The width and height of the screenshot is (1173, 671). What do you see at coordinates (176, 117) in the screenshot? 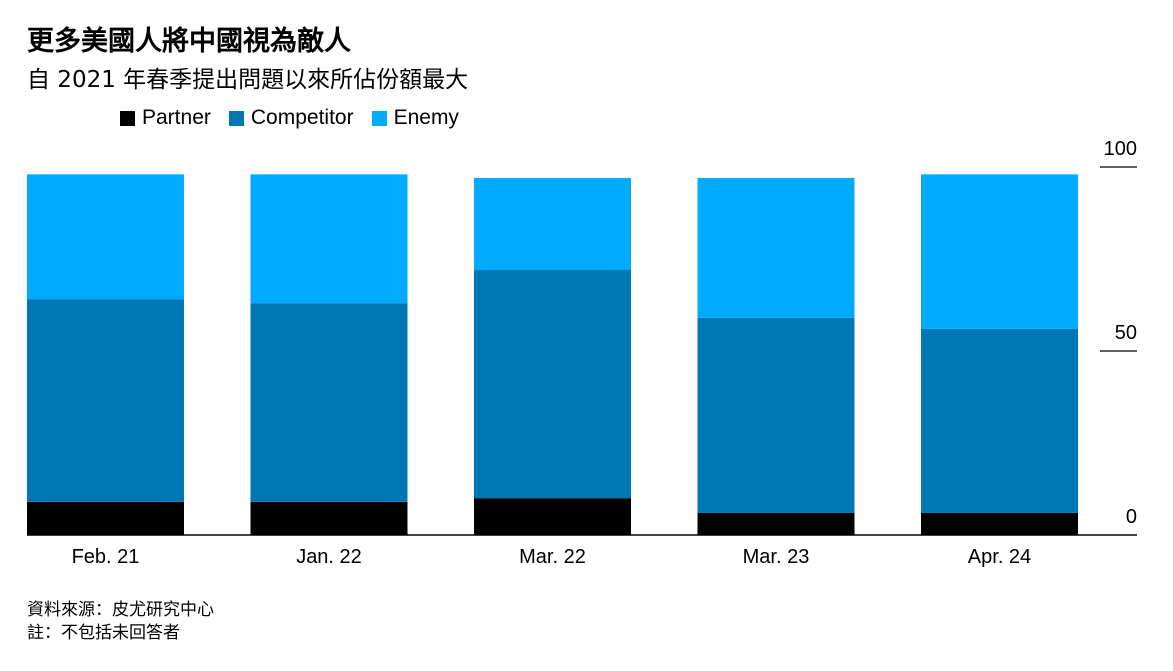
I see `legend-label-partner: Partner` at bounding box center [176, 117].